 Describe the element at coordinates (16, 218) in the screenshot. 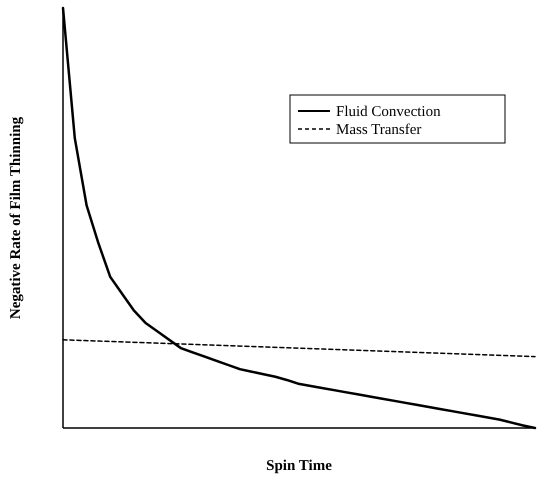

I see `y-axis-title: Negative Rate of Film Thinning` at that location.